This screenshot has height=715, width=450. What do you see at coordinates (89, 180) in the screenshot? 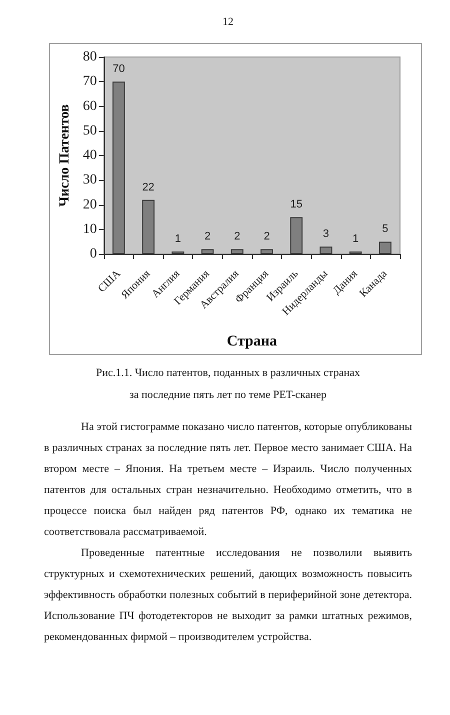
I see `y-tick-label: 30` at bounding box center [89, 180].